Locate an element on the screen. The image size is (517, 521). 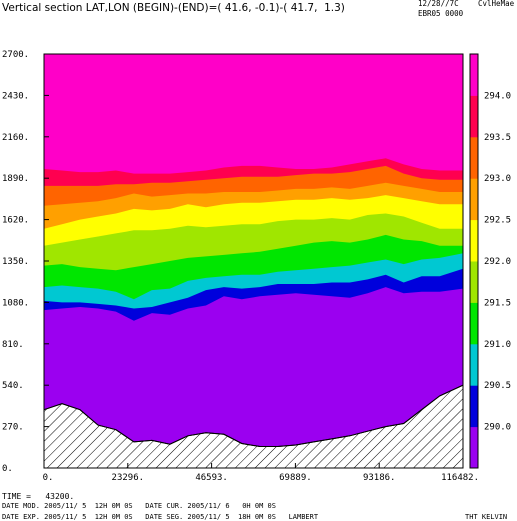
x-tick-label: 116482. is located at coordinates (460, 478).